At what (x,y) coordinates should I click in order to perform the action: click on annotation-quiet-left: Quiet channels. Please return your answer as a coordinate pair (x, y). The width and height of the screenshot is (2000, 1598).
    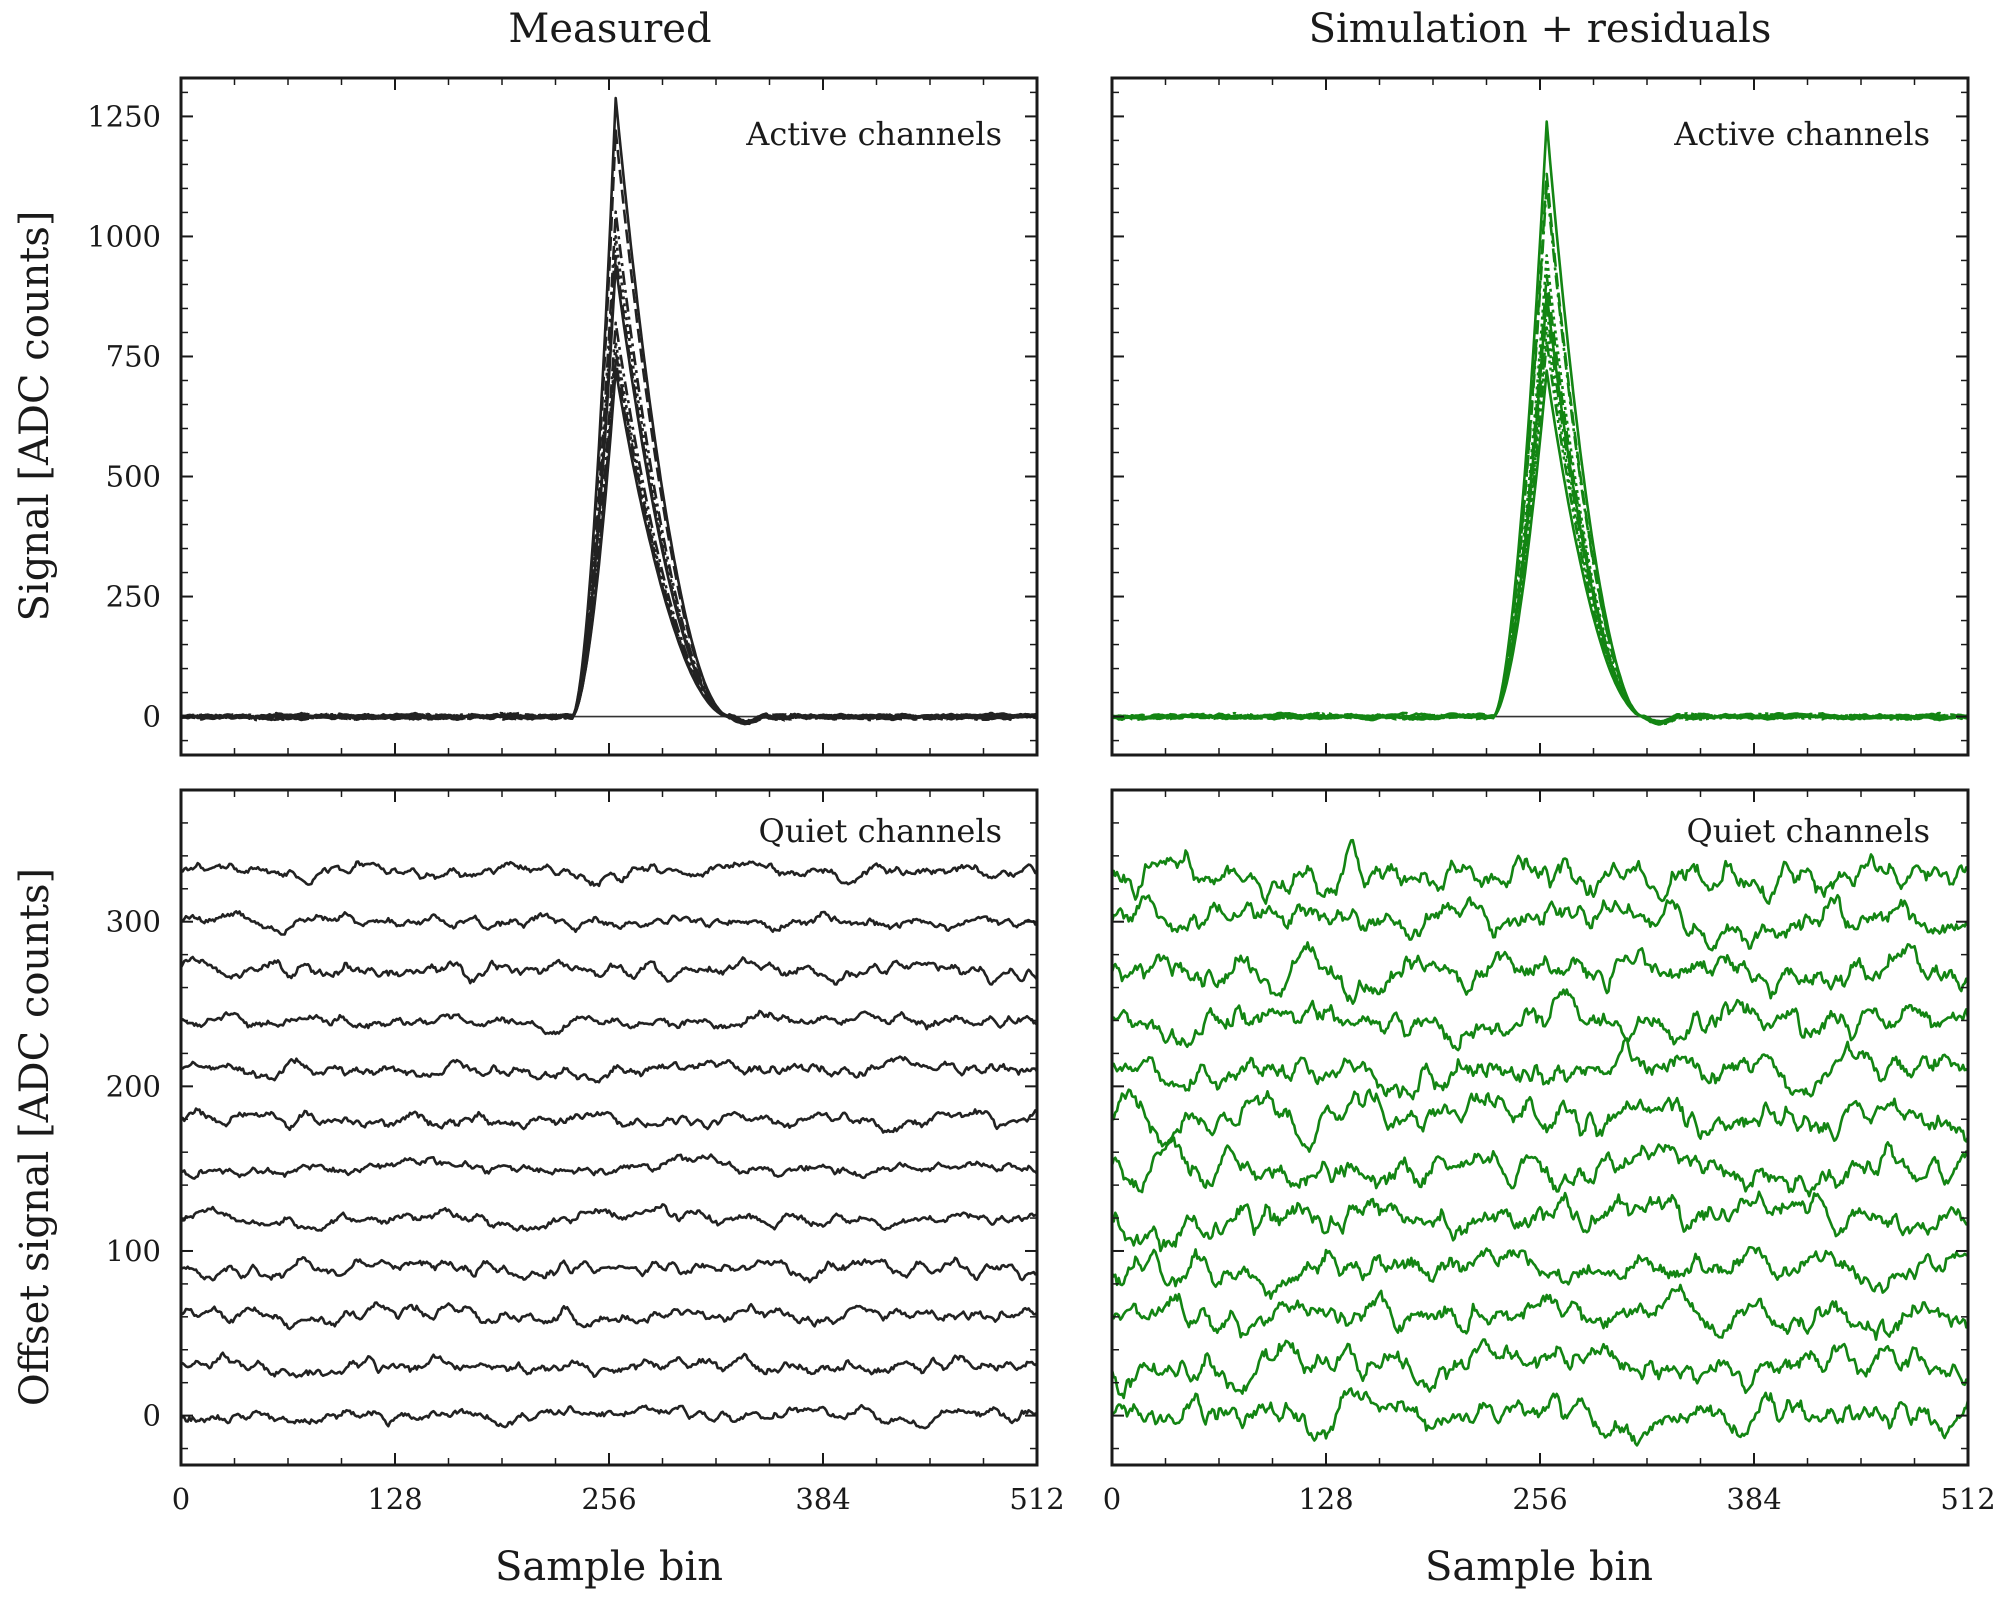
    Looking at the image, I should click on (880, 831).